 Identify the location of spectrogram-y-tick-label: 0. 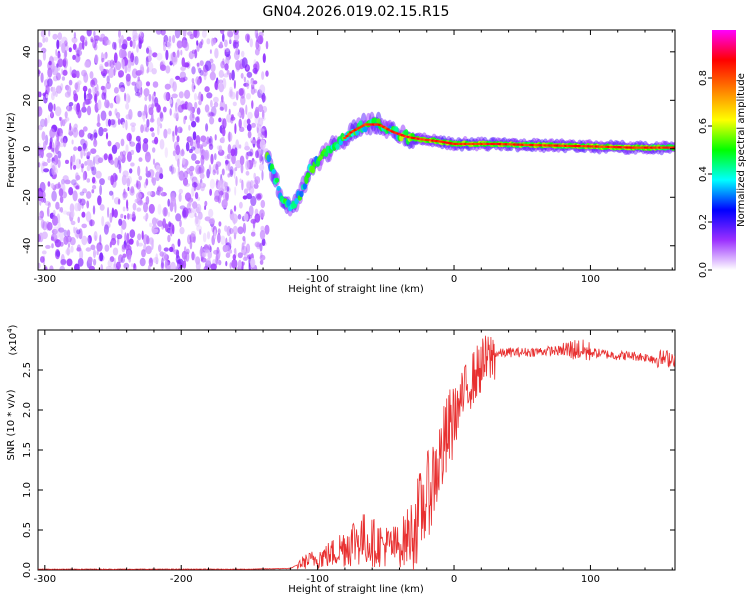
(27, 149).